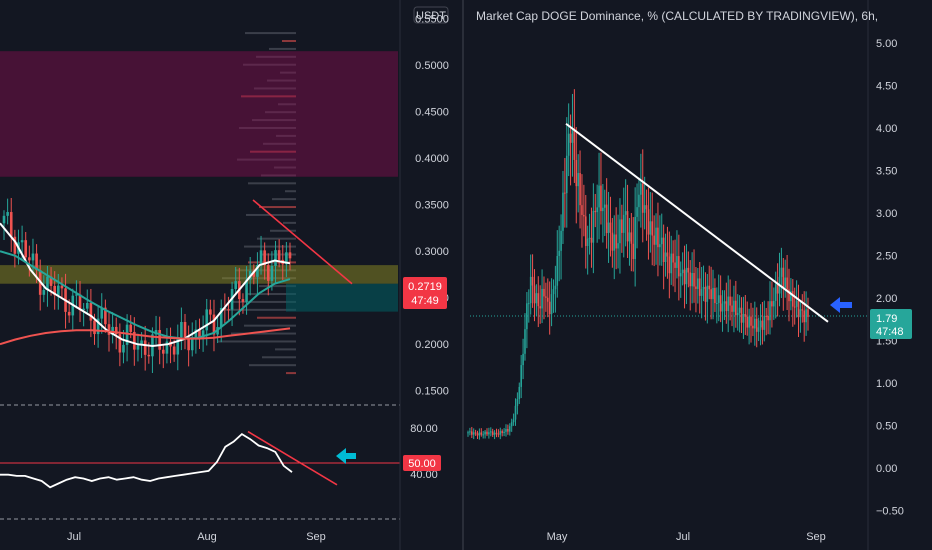  Describe the element at coordinates (683, 537) in the screenshot. I see `x-label-jul: Jul` at that location.